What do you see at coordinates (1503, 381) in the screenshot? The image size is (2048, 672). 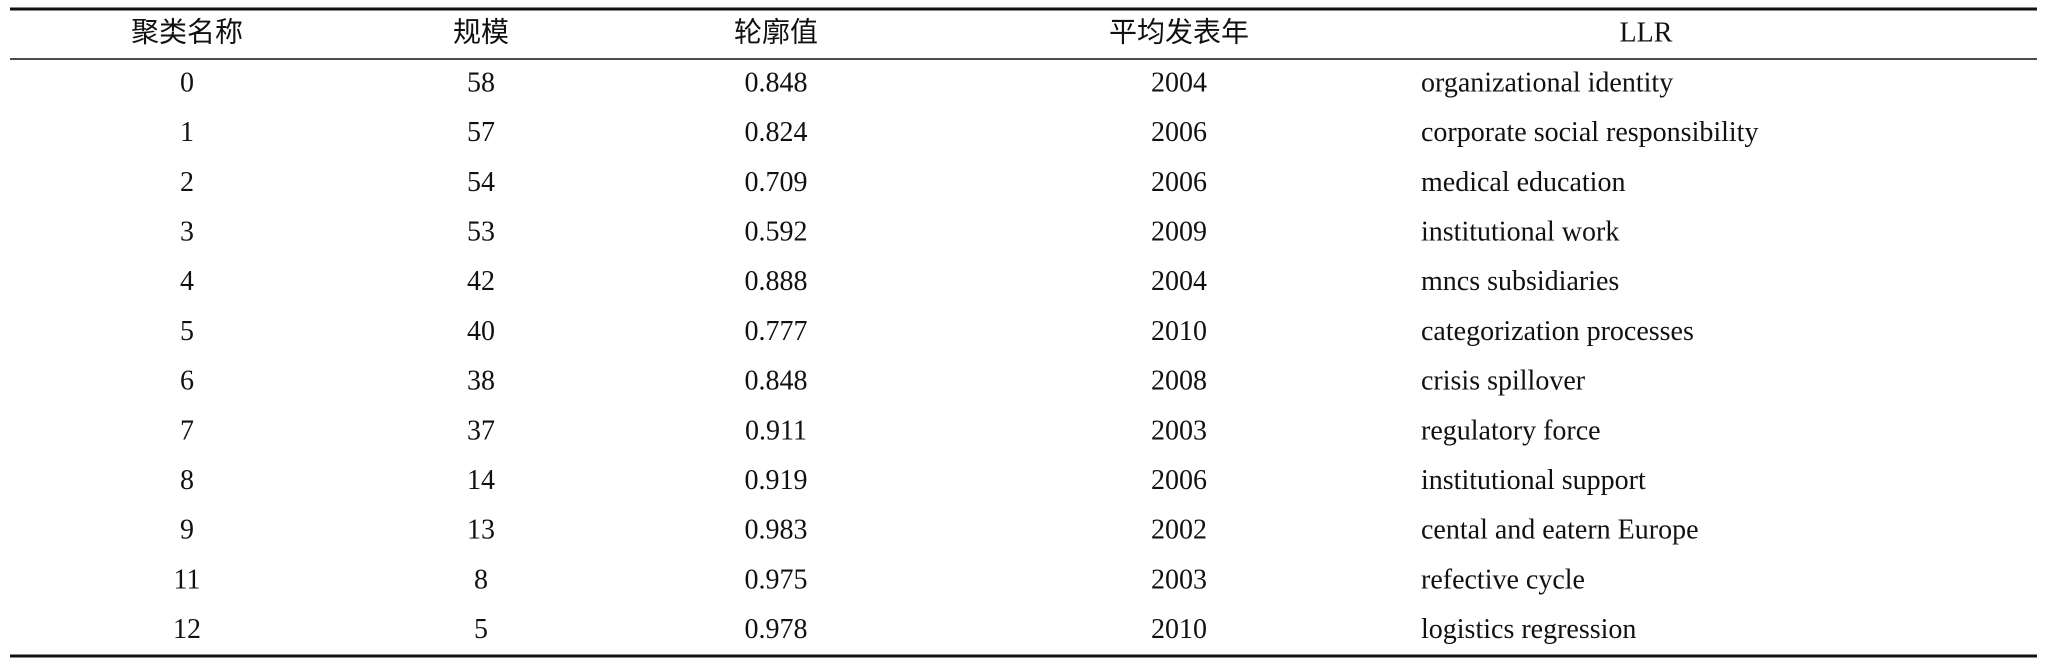 I see `llr-cell: crisis spillover` at bounding box center [1503, 381].